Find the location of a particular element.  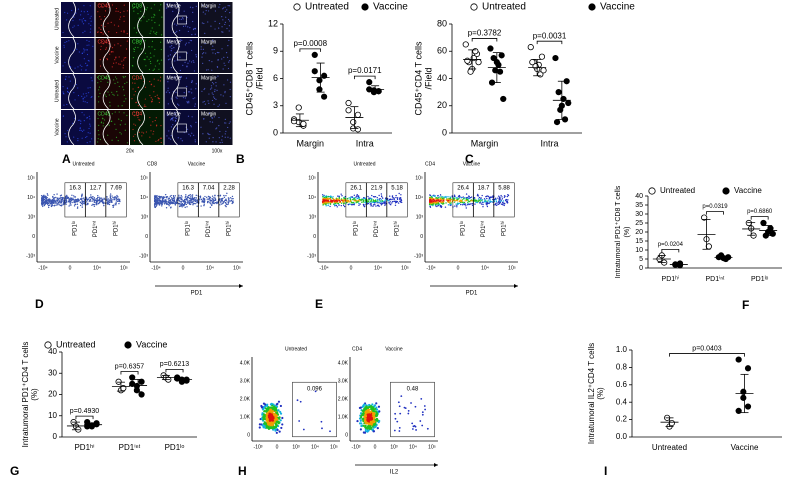

plot-title: Untreated is located at coordinates (84, 164).